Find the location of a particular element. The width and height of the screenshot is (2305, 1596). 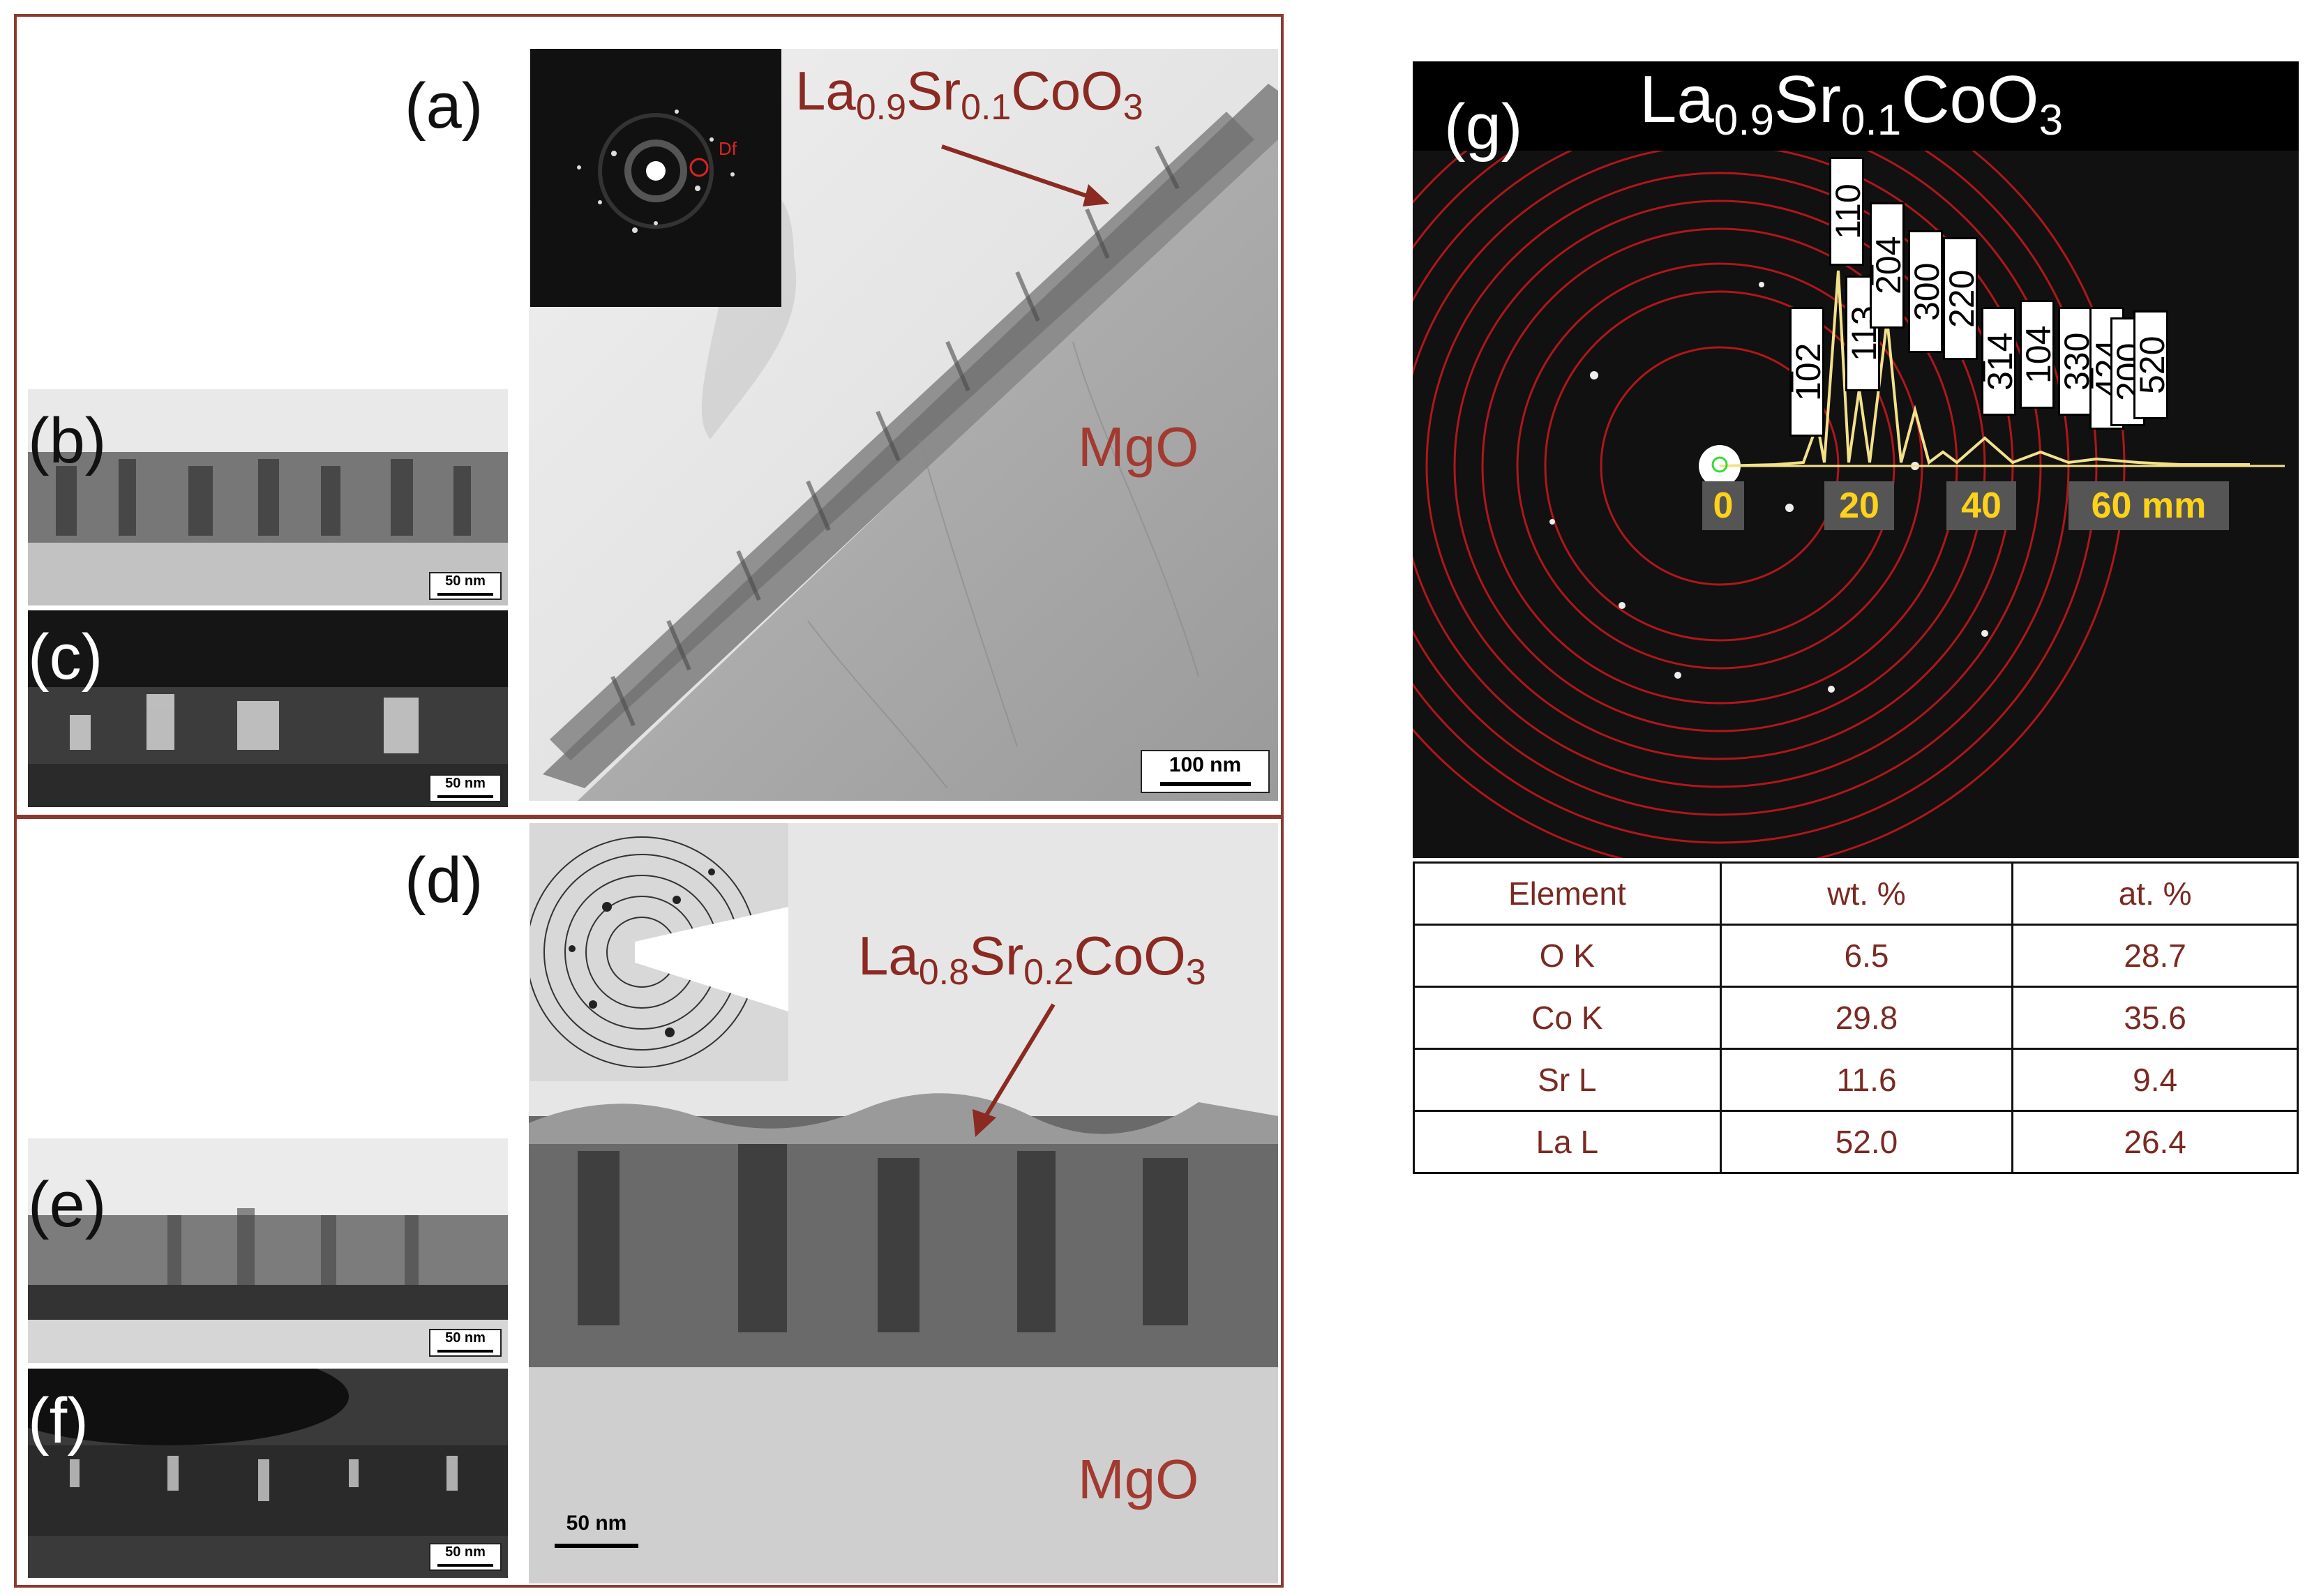

table-header-cell: Element is located at coordinates (1567, 894).